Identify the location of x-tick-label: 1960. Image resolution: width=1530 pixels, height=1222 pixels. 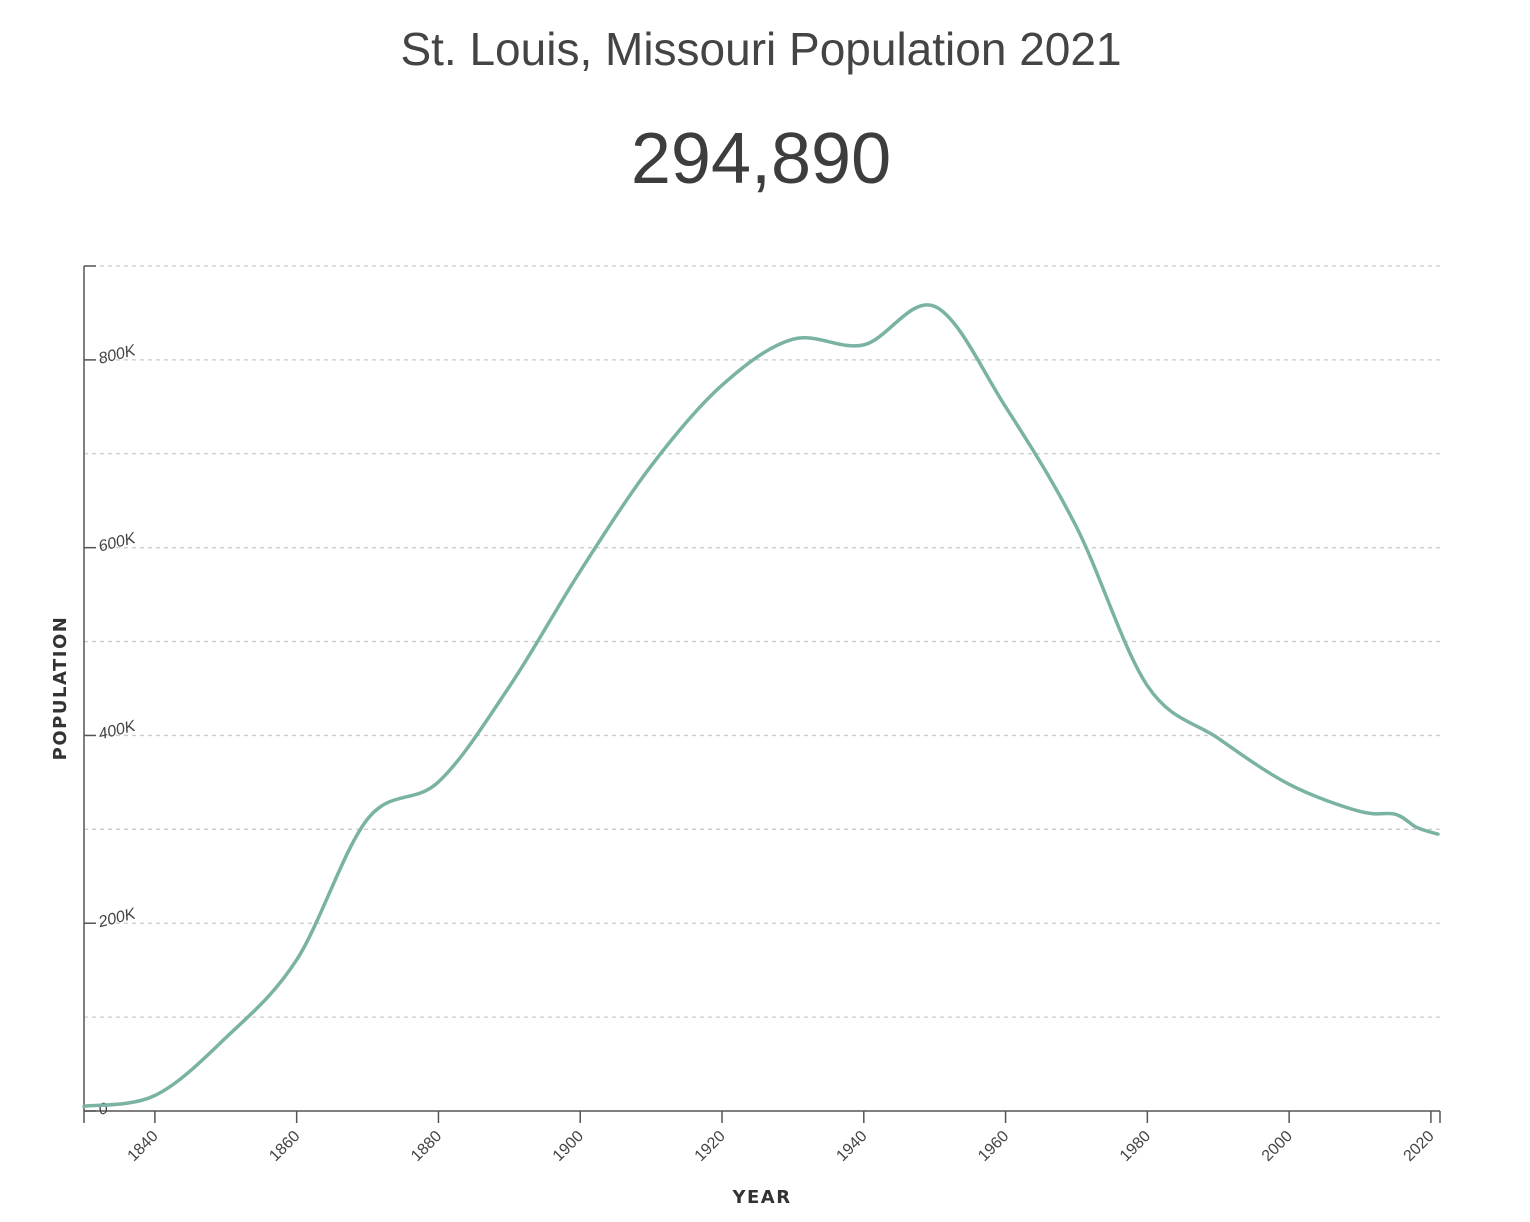
(993, 1146).